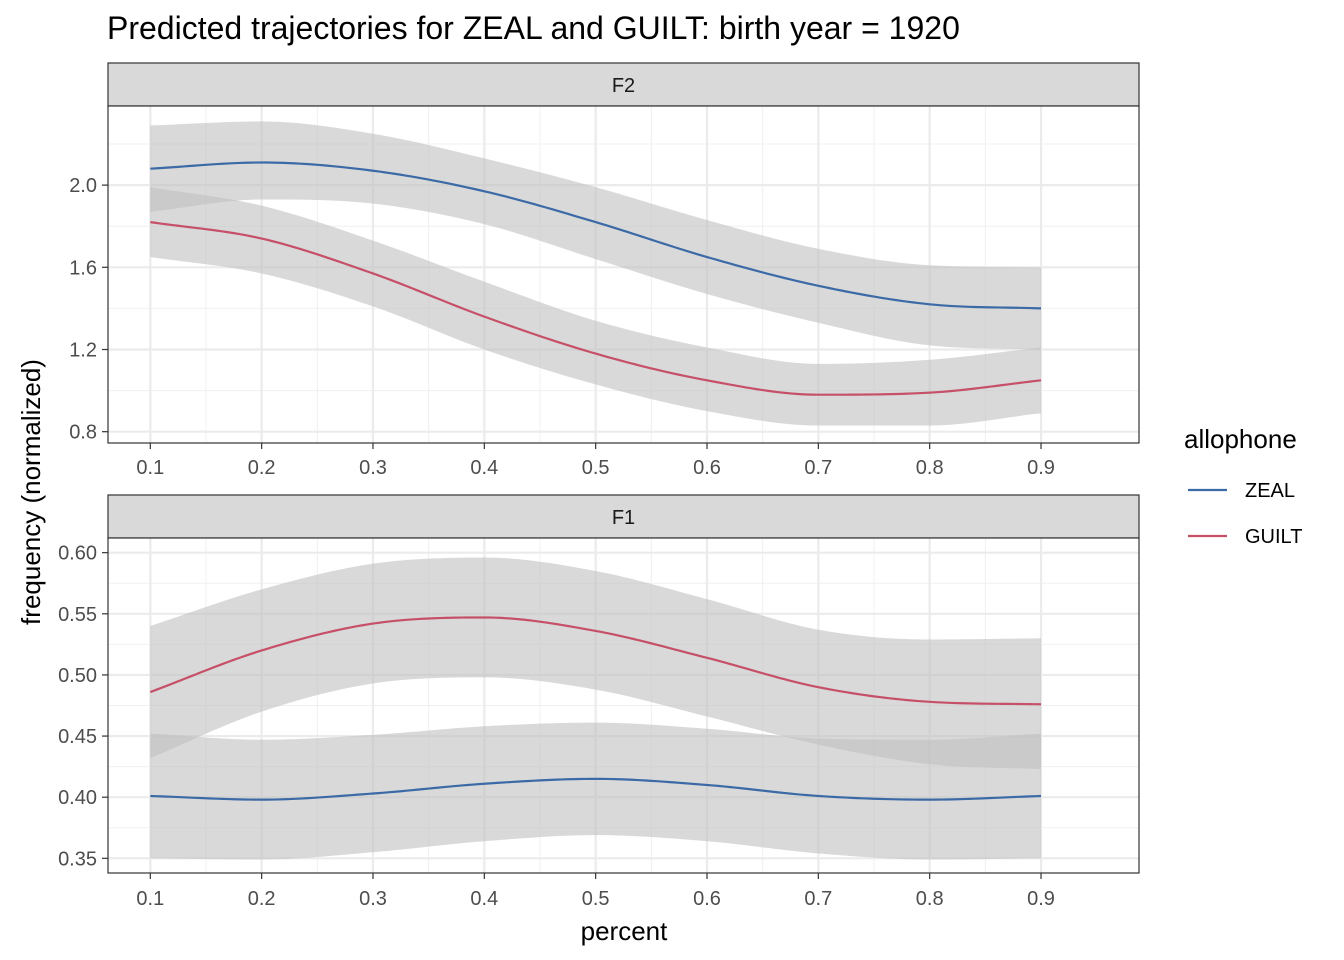  I want to click on y-tick-label: 1.6, so click(83, 268).